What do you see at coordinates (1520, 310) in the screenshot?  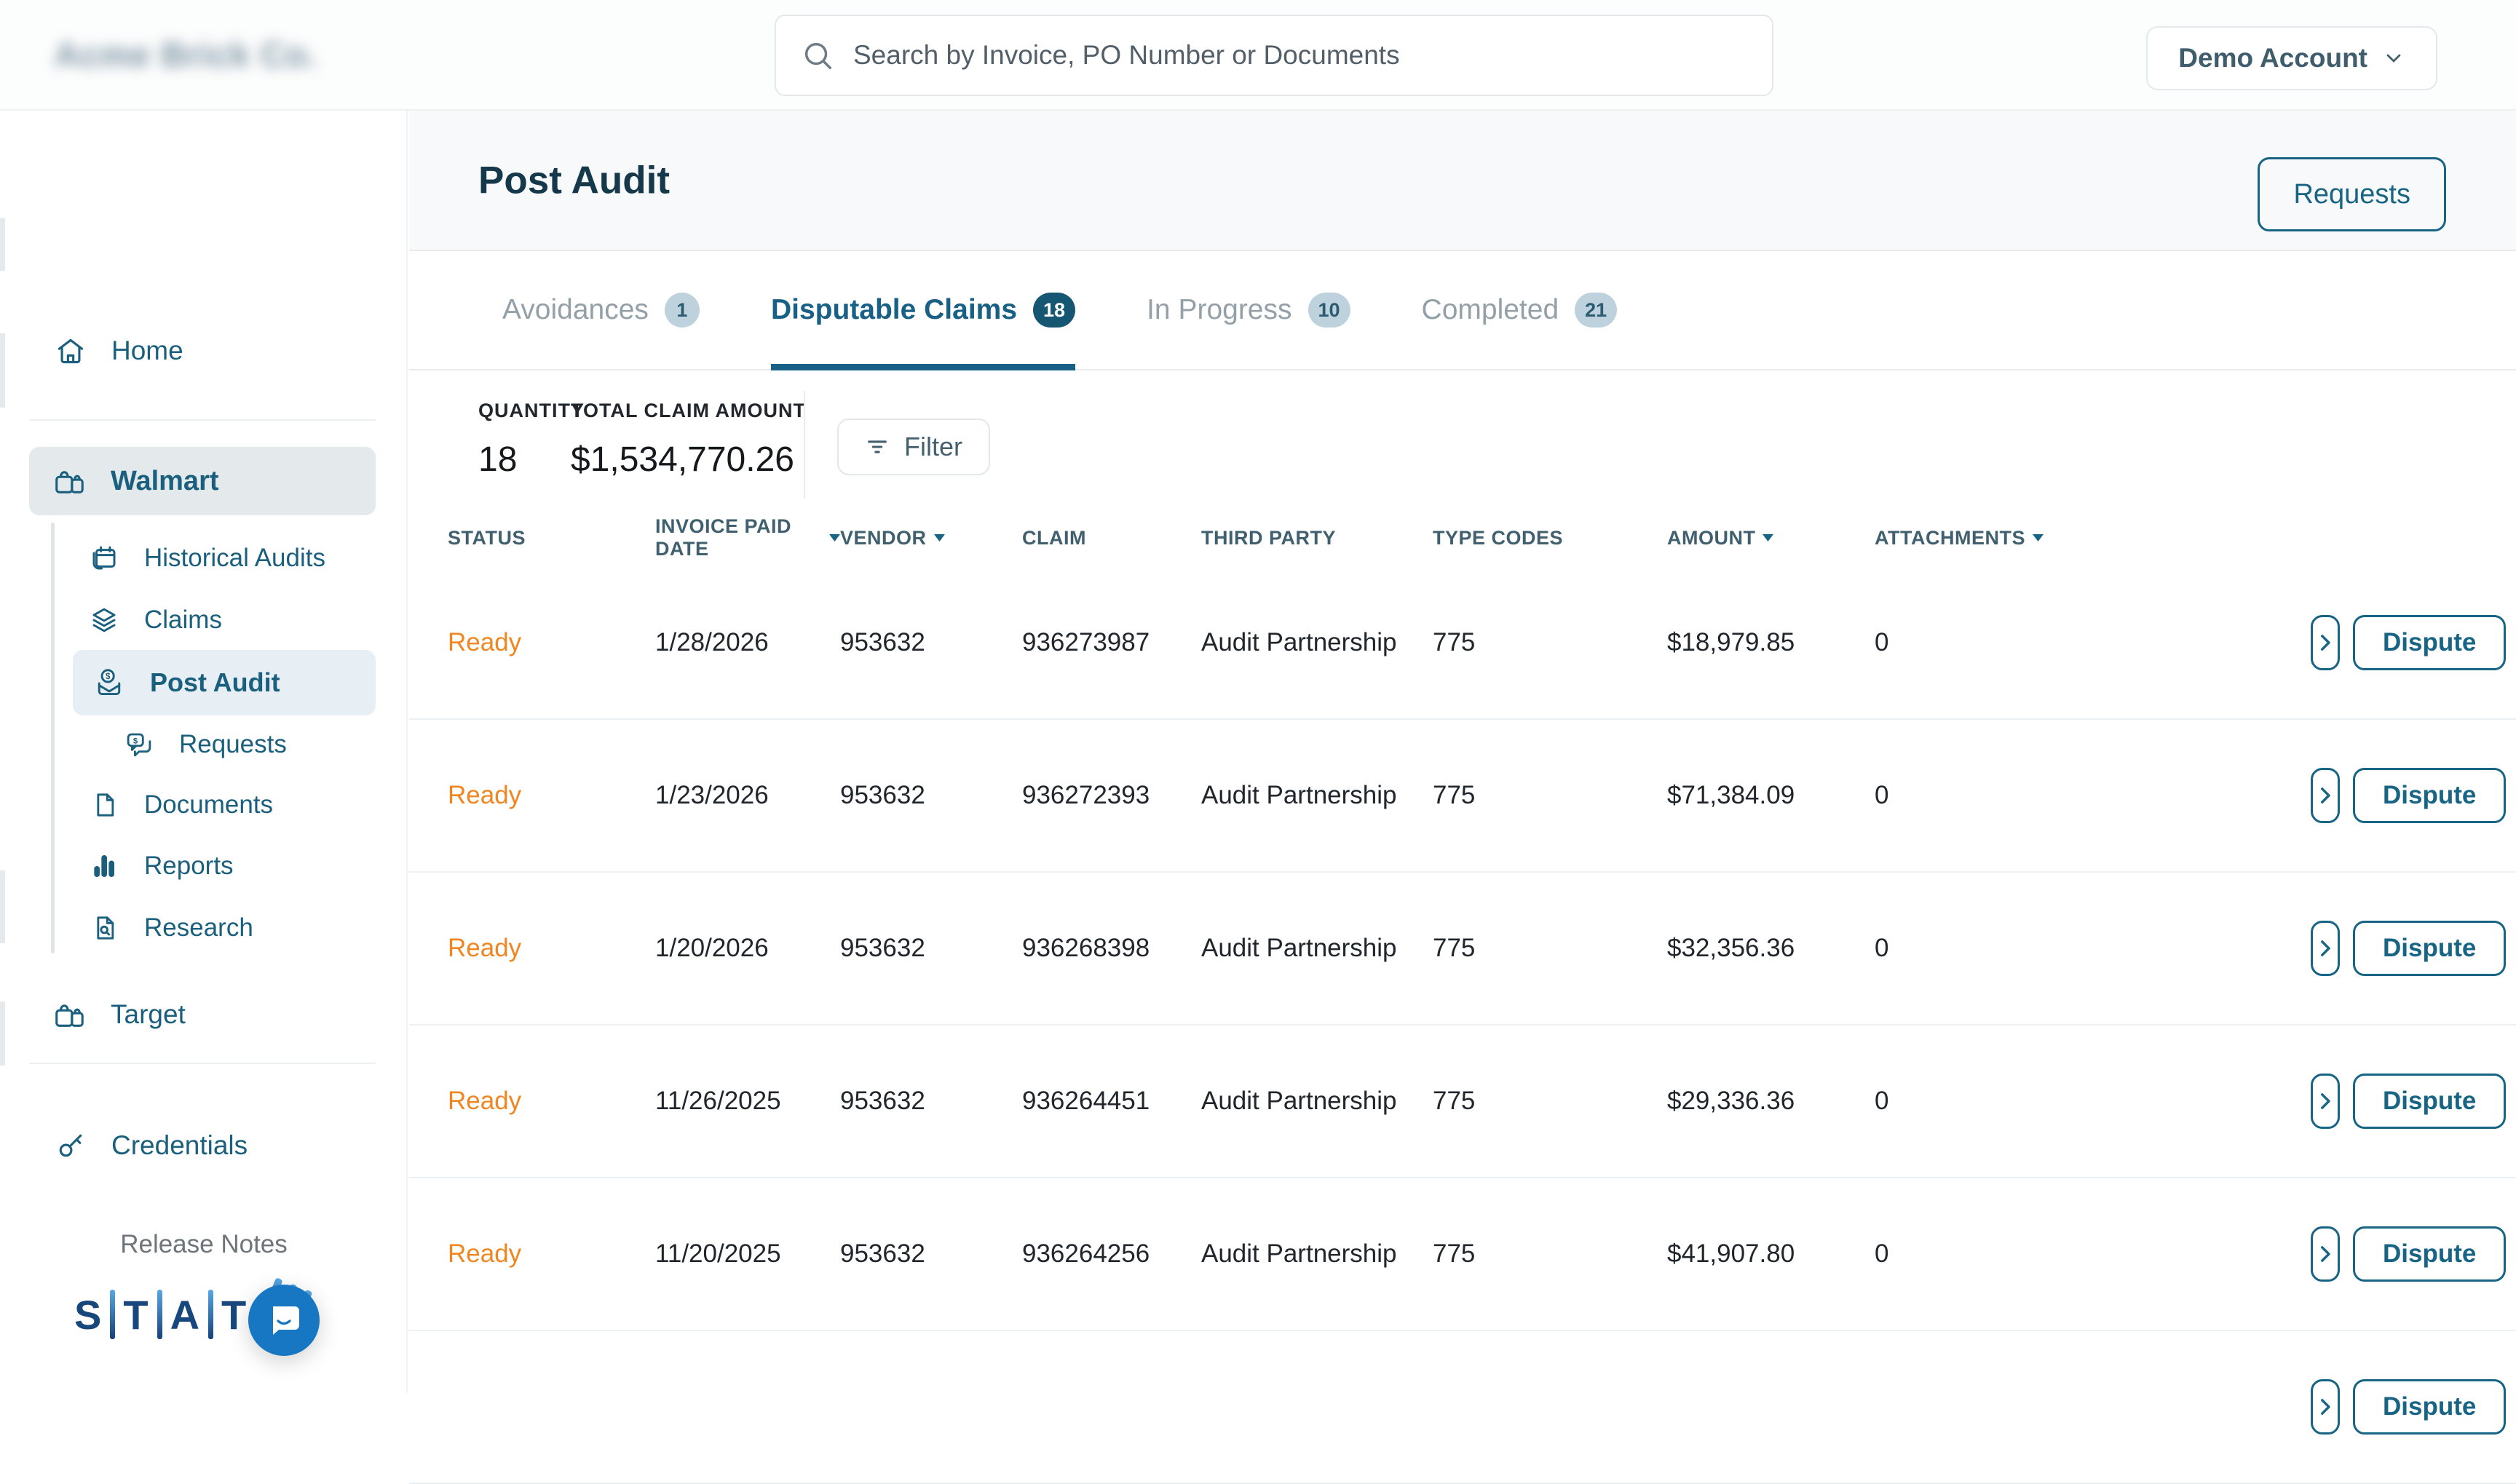 I see `tab-completed: Completed 21` at bounding box center [1520, 310].